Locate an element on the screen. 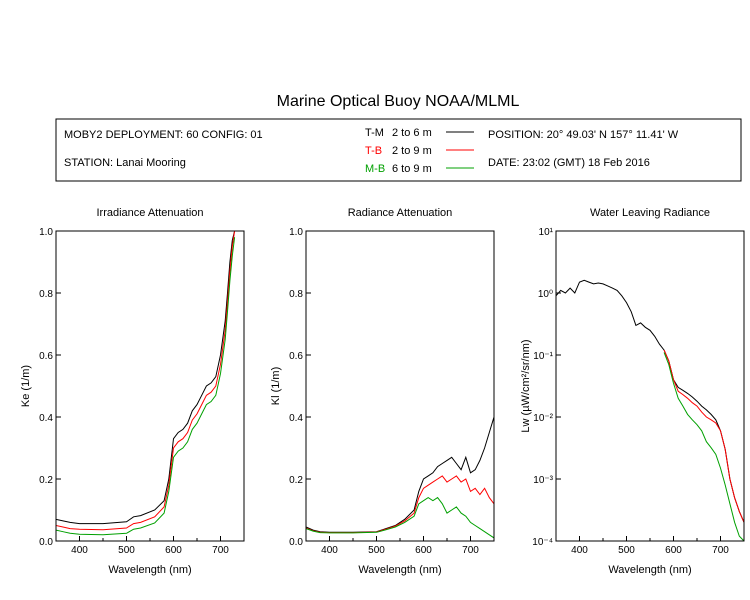 This screenshot has width=750, height=600. y-tick-label: 10⁻⁴ is located at coordinates (542, 542).